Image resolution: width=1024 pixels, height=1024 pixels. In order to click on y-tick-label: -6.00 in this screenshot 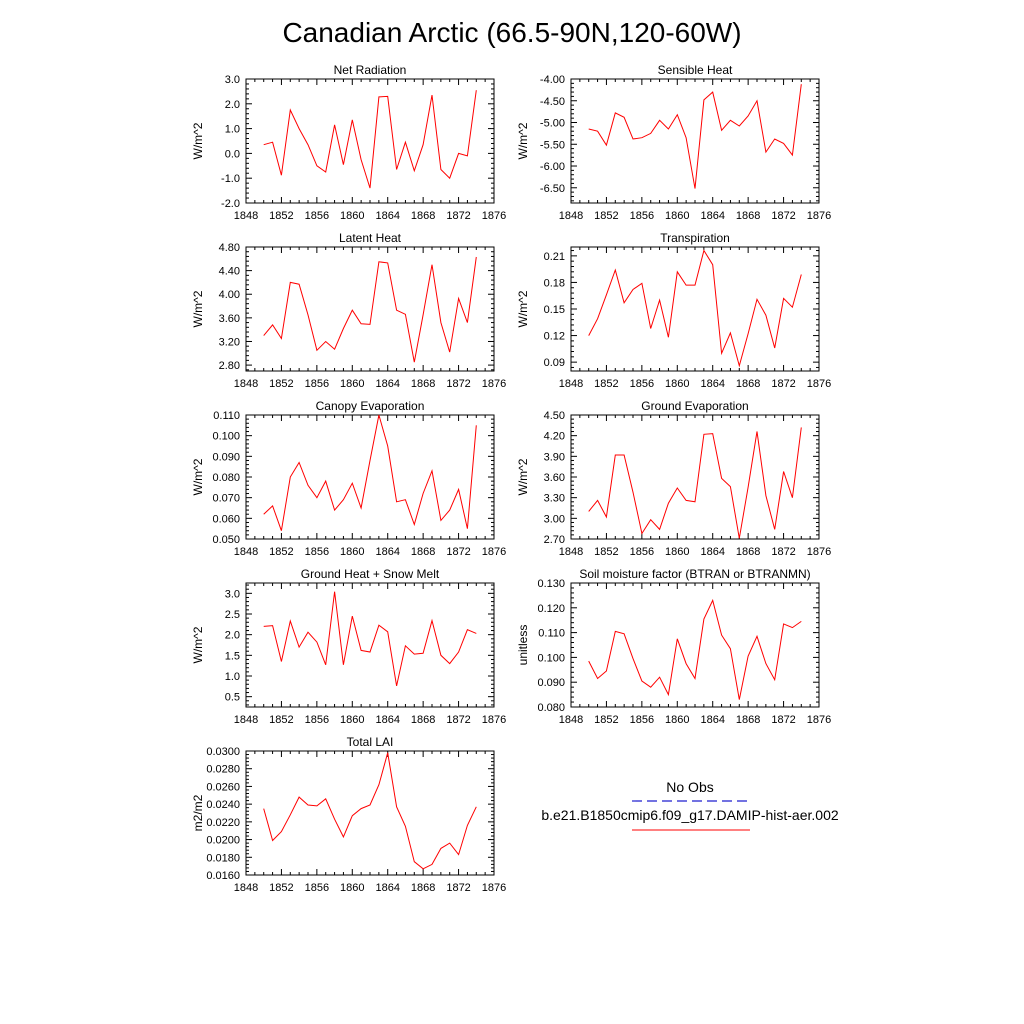, I will do `click(552, 167)`.